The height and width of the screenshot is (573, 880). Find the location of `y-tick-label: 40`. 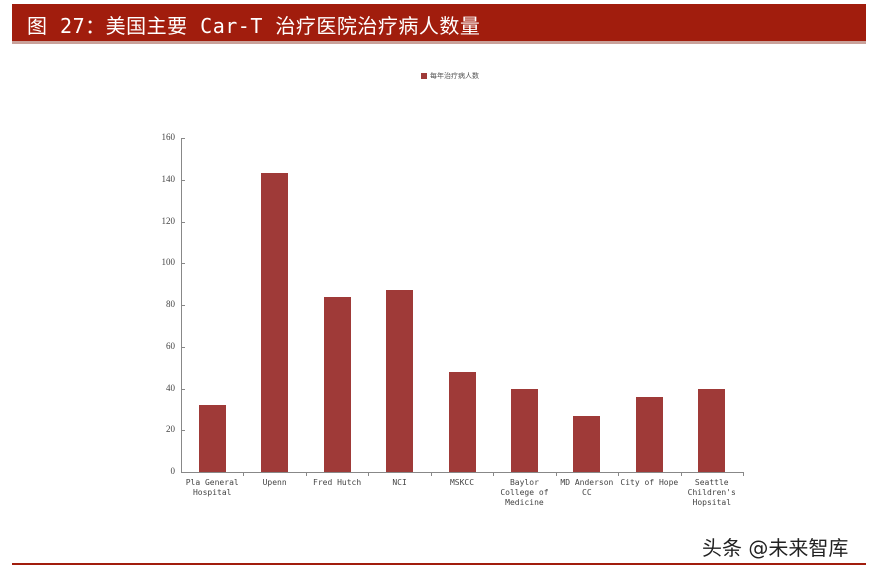

y-tick-label: 40 is located at coordinates (170, 387).